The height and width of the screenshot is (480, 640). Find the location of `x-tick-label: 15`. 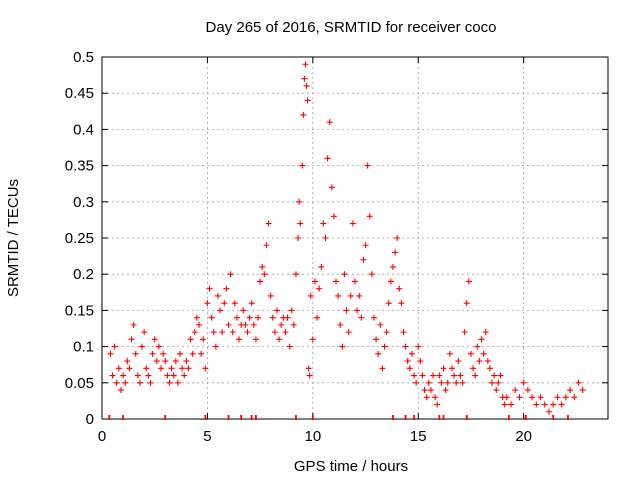

x-tick-label: 15 is located at coordinates (418, 436).